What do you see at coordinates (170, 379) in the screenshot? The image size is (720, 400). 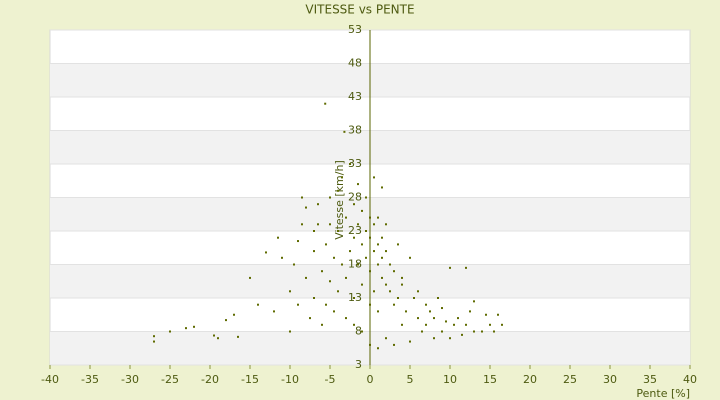 I see `x-tick-label: -25` at bounding box center [170, 379].